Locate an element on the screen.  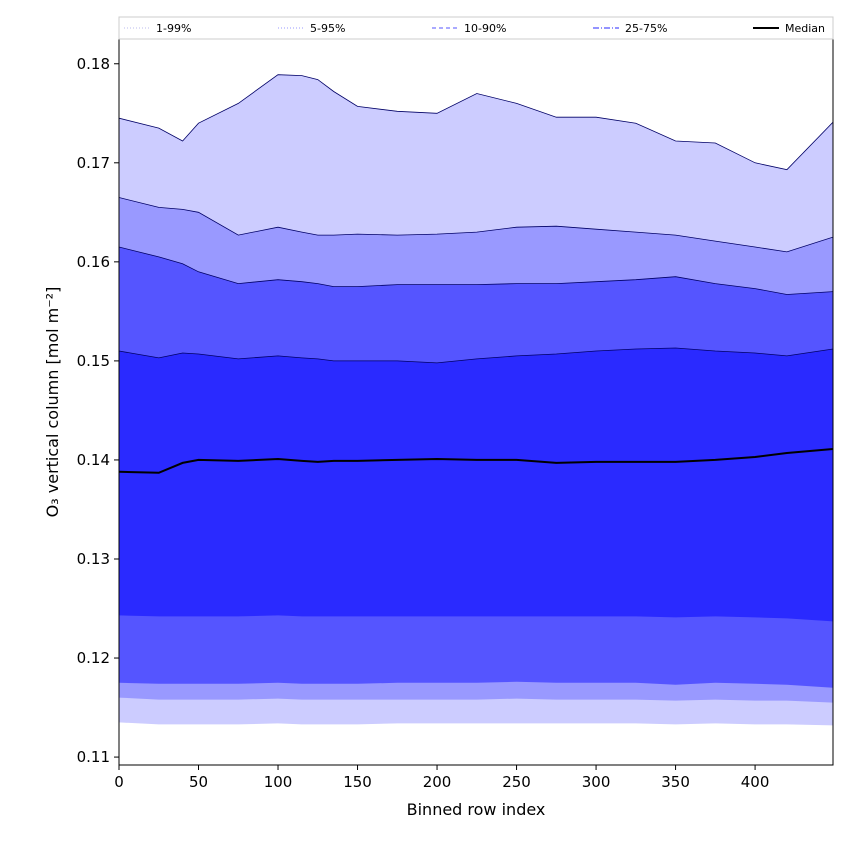
y-axis-title: O₃ vertical column [mol m⁻²] is located at coordinates (52, 402).